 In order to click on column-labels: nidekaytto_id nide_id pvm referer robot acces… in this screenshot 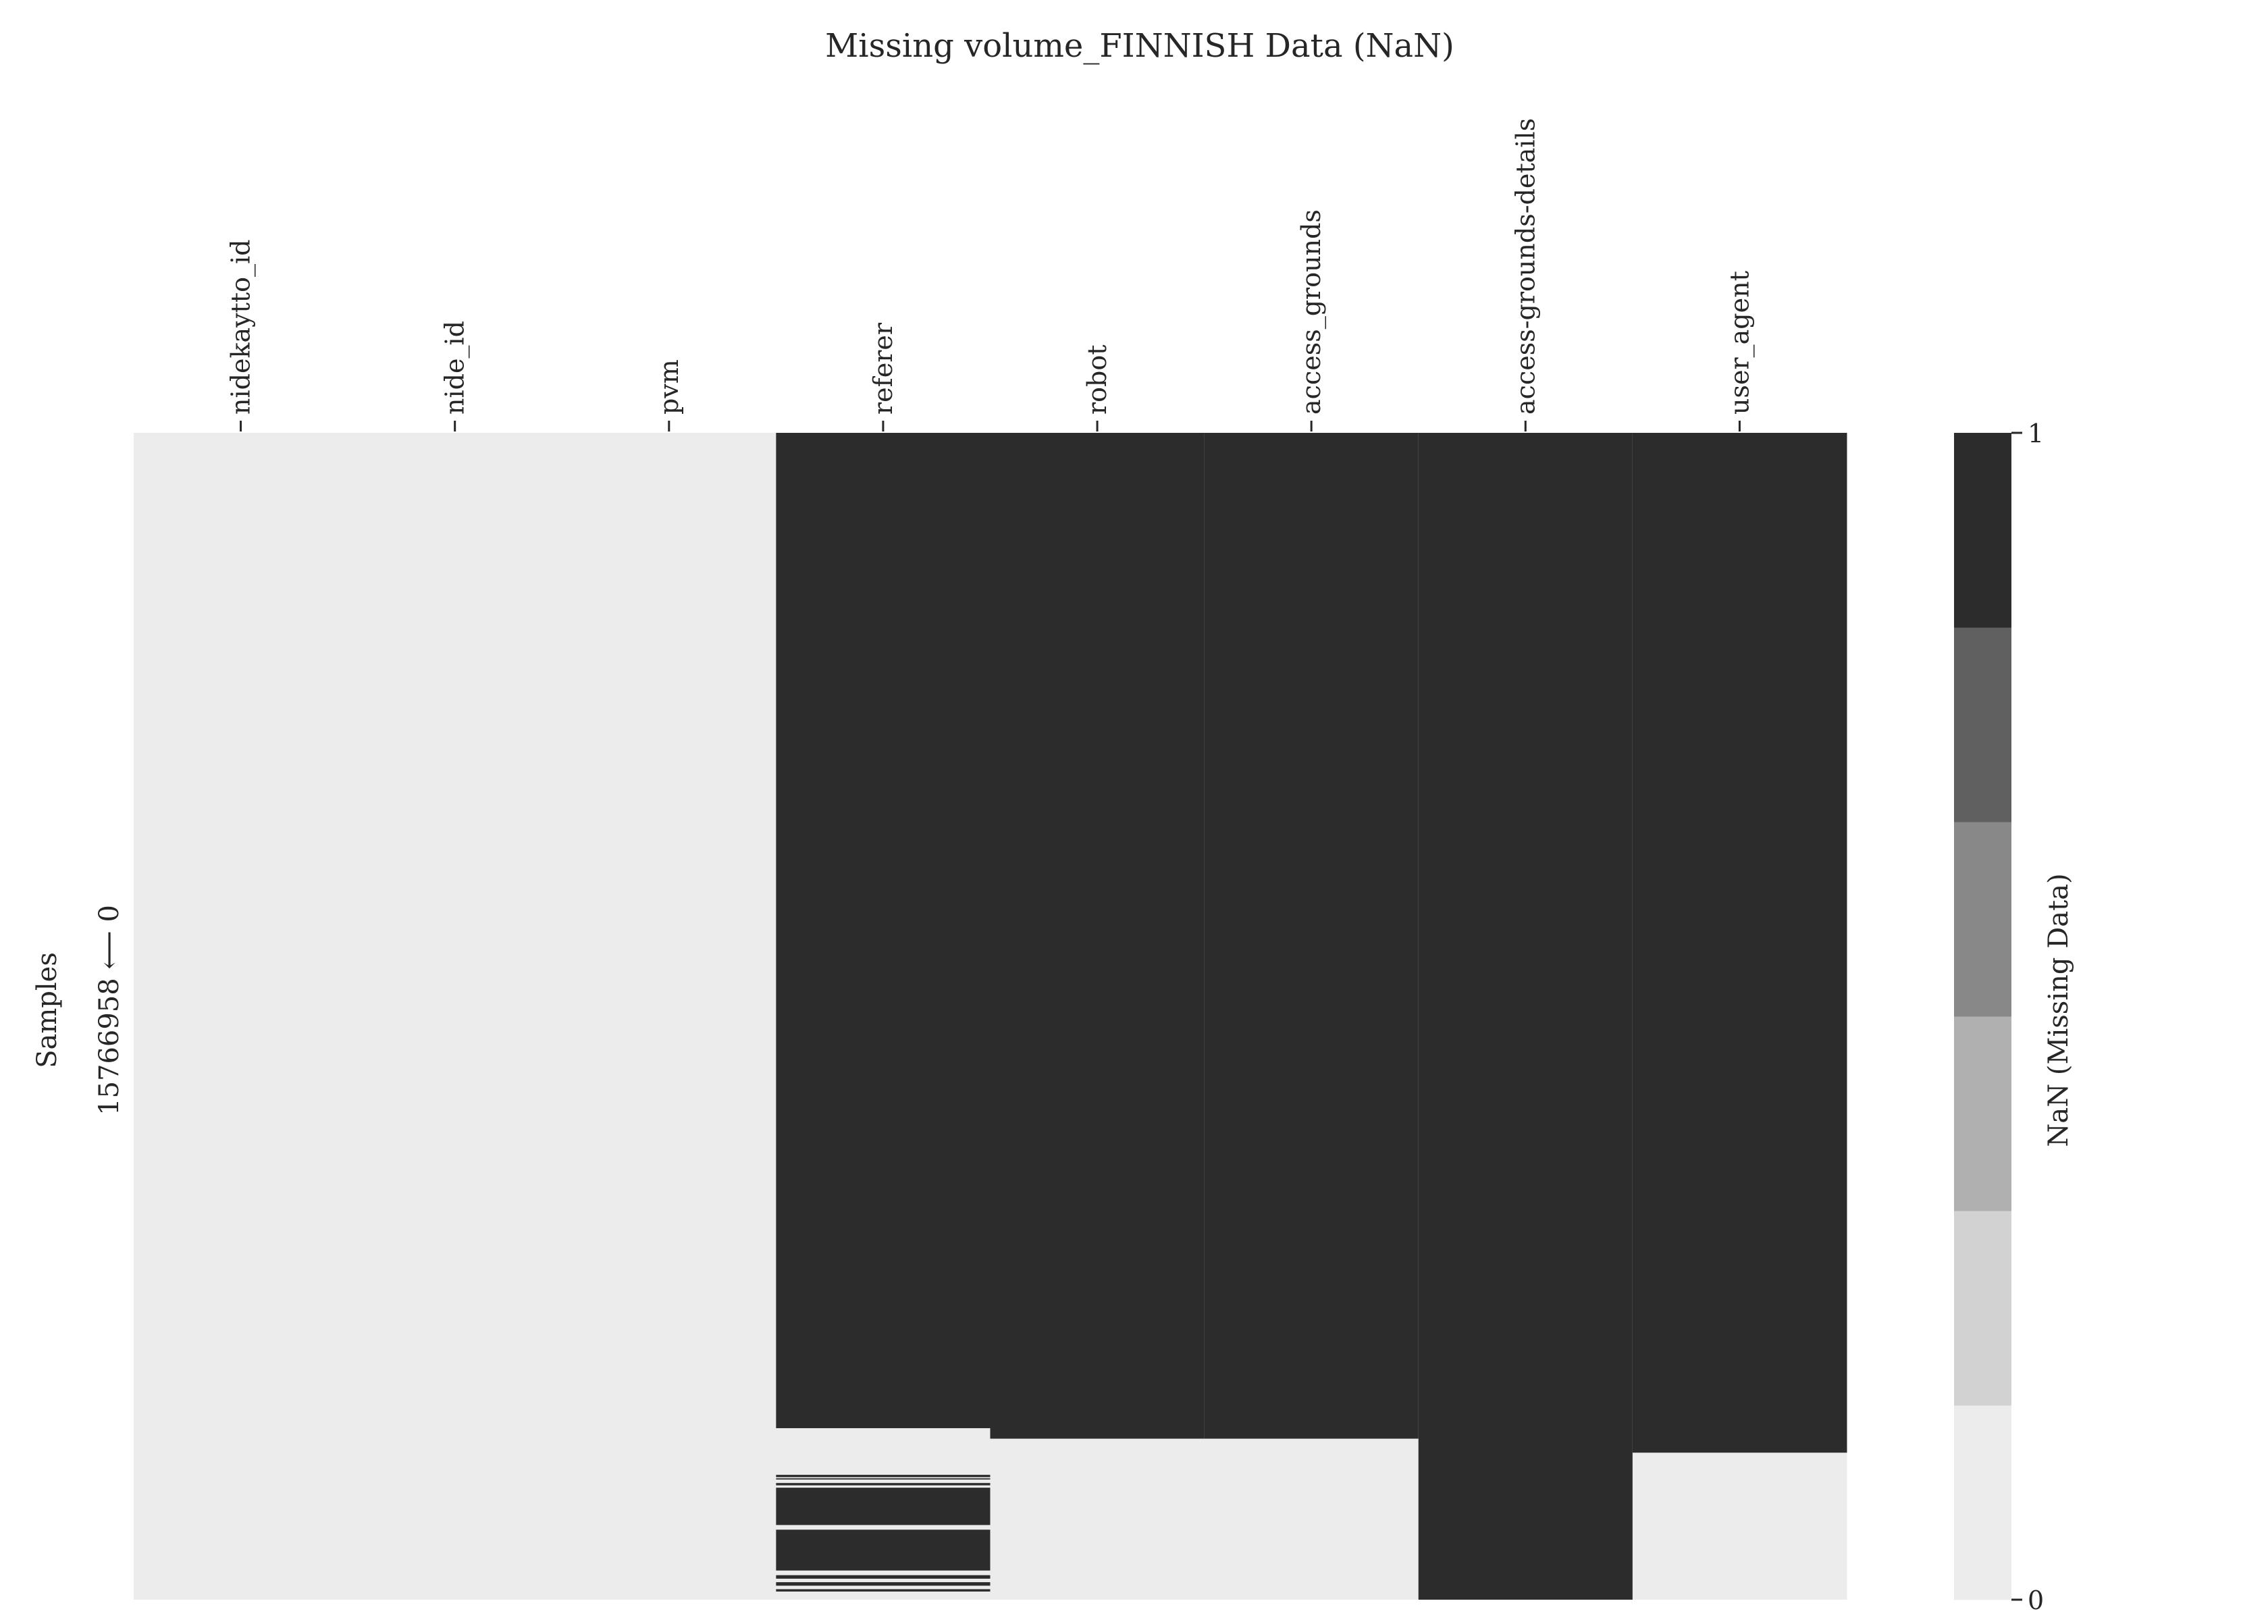, I will do `click(990, 275)`.